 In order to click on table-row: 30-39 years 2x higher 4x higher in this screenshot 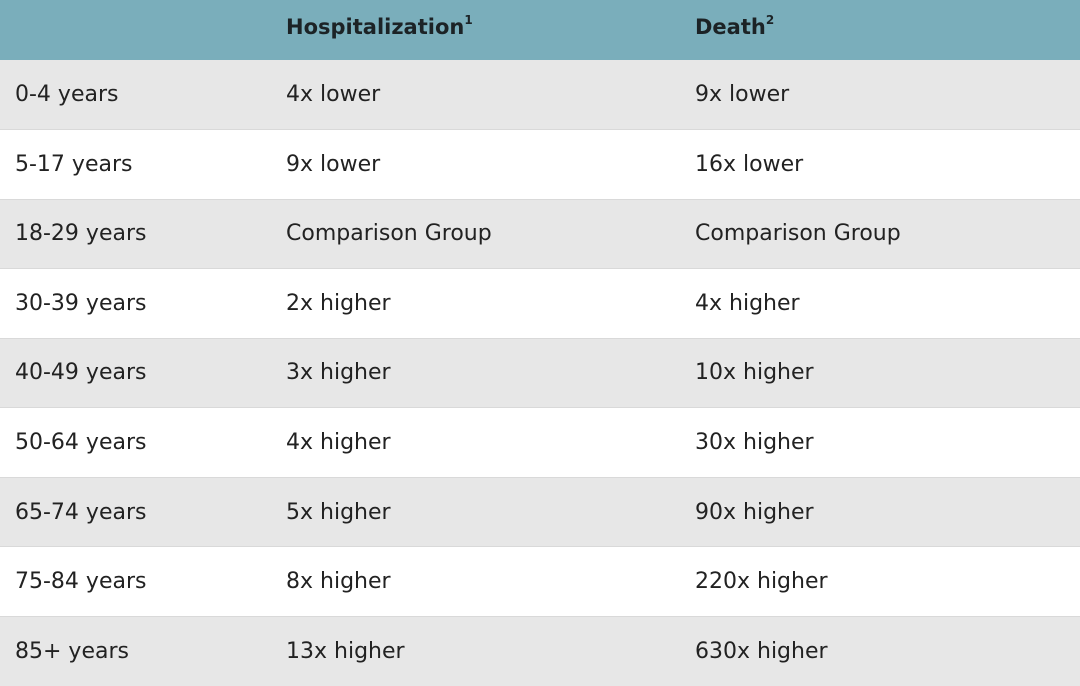, I will do `click(540, 303)`.